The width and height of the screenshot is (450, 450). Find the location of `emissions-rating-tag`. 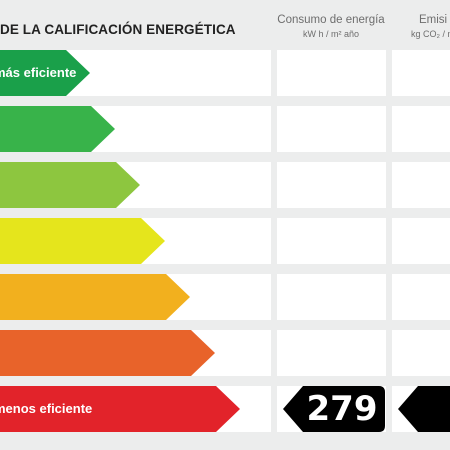

emissions-rating-tag is located at coordinates (424, 409).